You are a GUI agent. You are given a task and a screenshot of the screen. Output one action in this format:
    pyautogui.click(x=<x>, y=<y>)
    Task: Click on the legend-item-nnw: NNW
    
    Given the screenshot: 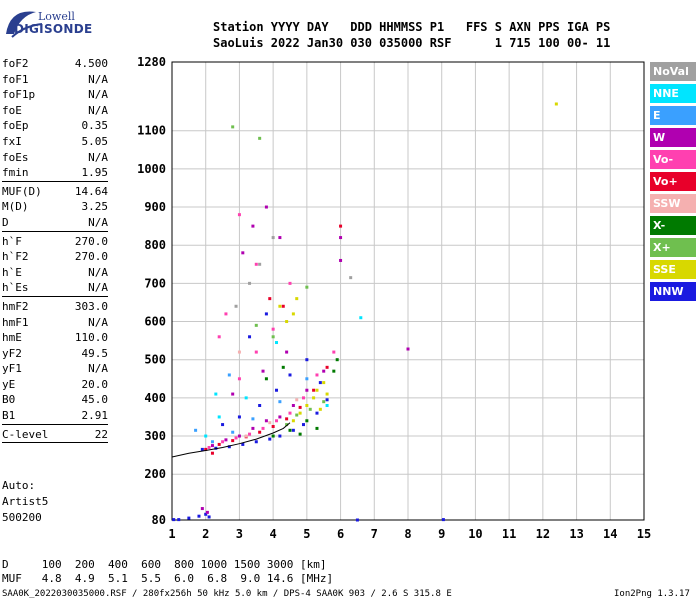 What is the action you would take?
    pyautogui.click(x=673, y=291)
    